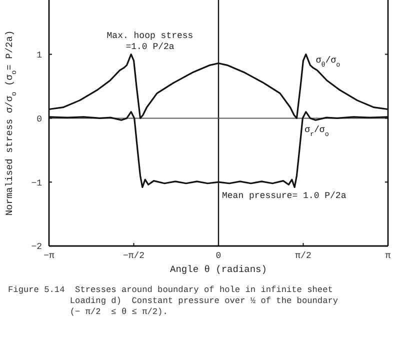  I want to click on x-tick-label: π, so click(388, 256).